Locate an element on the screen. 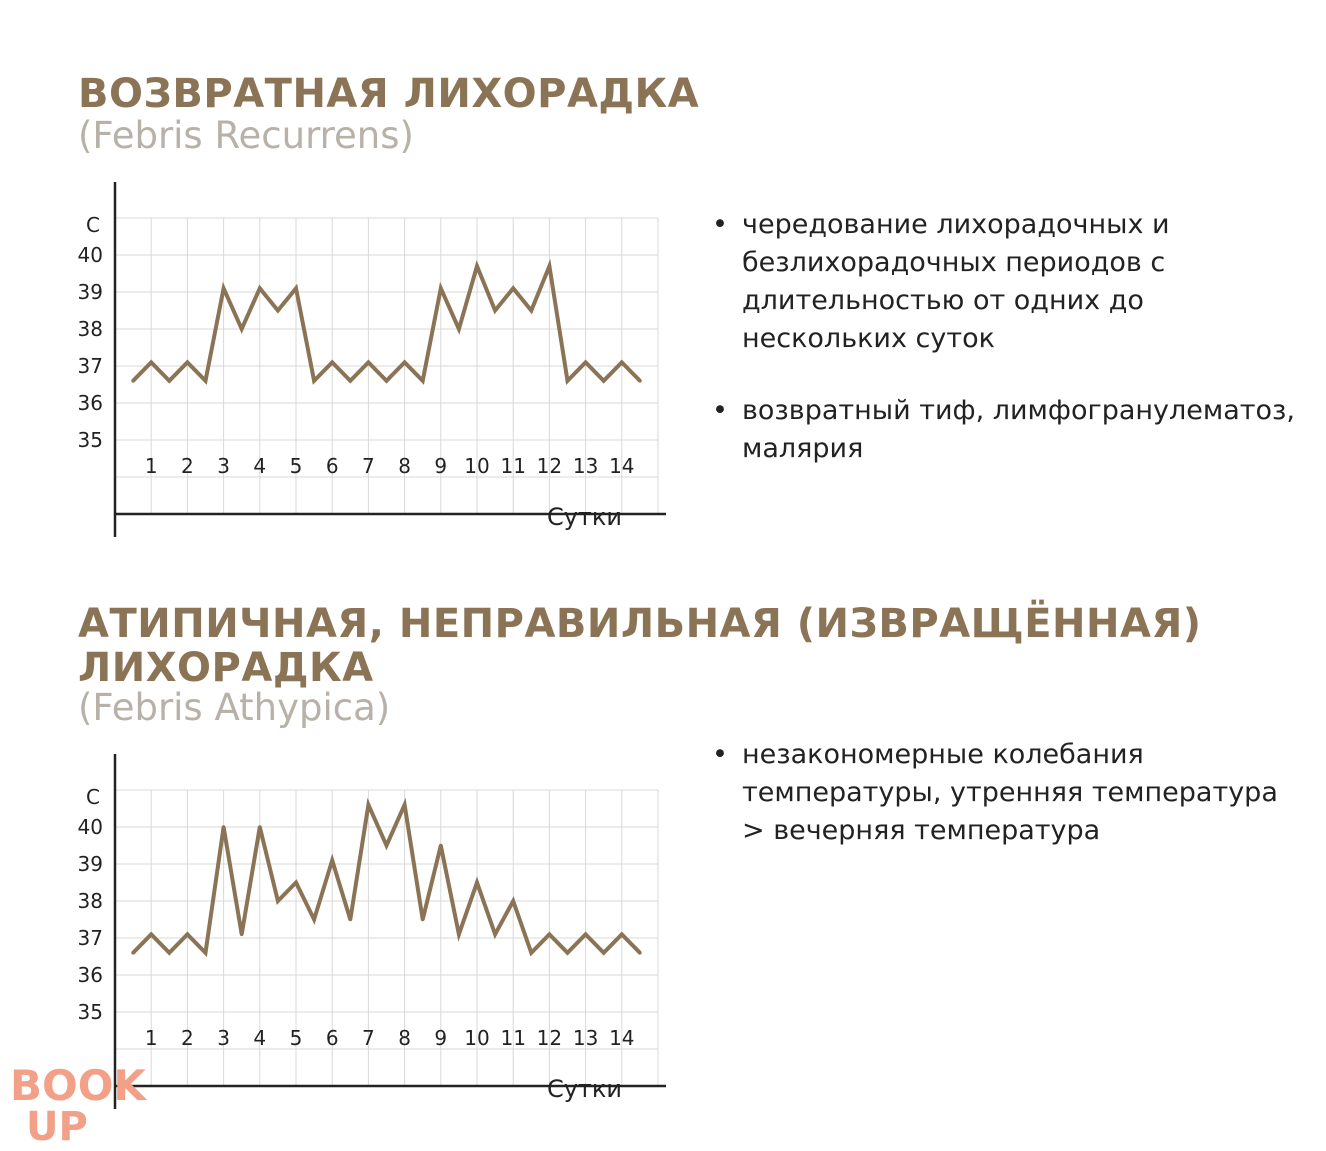 This screenshot has width=1326, height=1151. section-1-title: ВОЗВРАТНАЯ ЛИХОРАДКА is located at coordinates (389, 94).